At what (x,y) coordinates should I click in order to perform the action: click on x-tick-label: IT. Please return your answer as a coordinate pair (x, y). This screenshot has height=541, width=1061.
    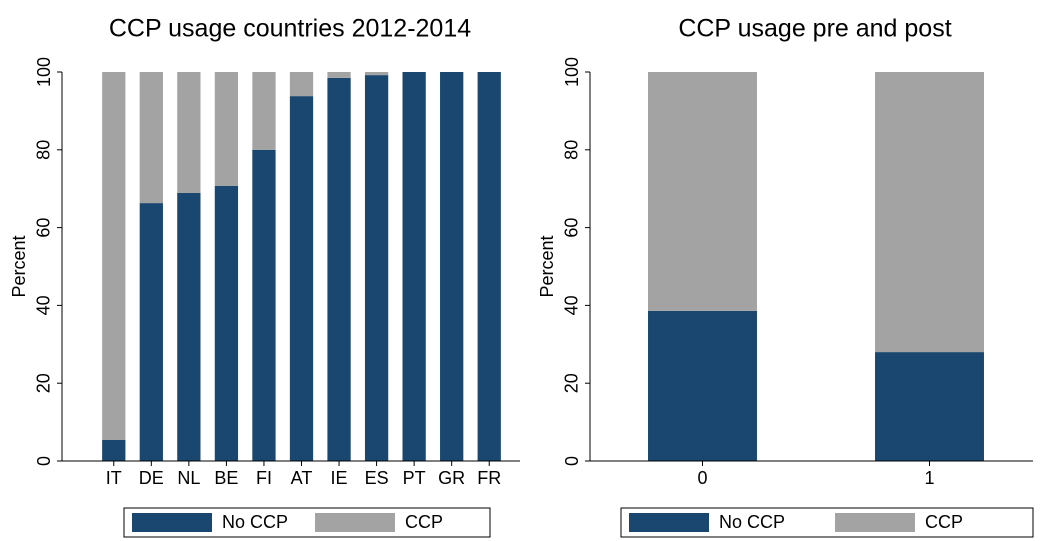
    Looking at the image, I should click on (114, 478).